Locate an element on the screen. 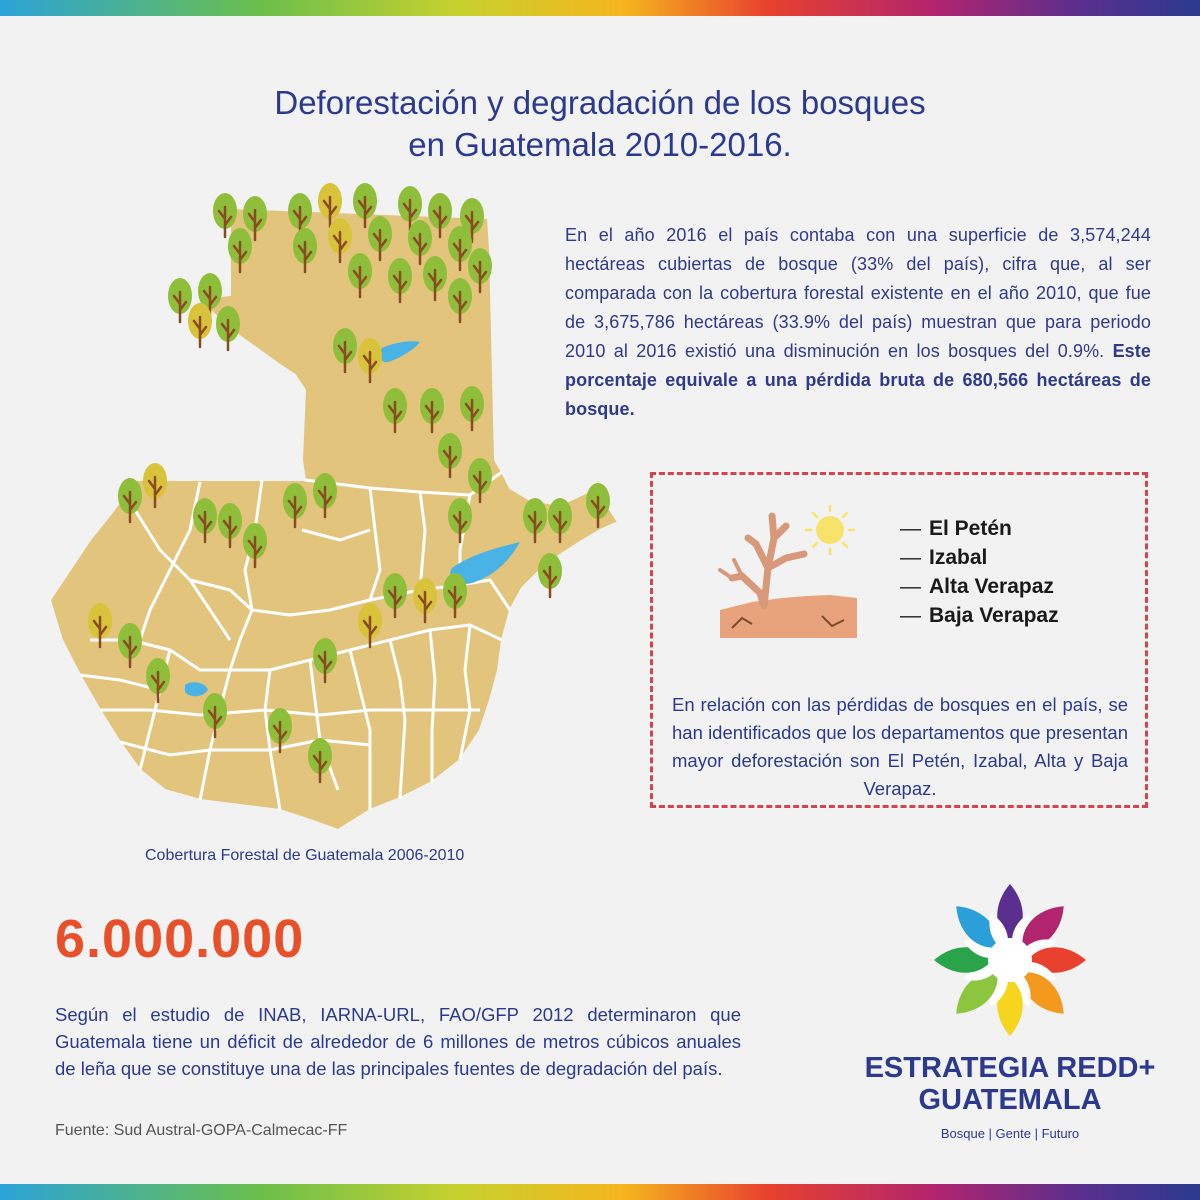 The height and width of the screenshot is (1200, 1200). department-item: — El Petén is located at coordinates (956, 528).